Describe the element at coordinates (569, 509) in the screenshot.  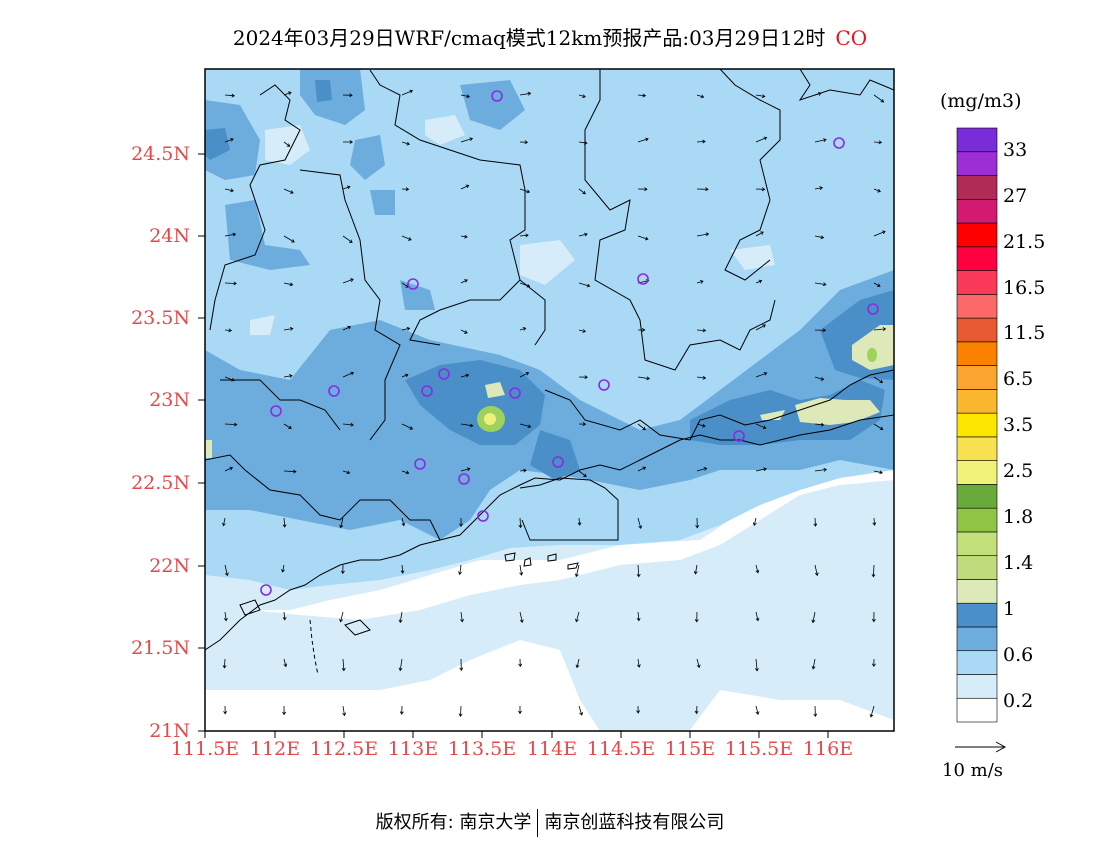
I see `hong-kong-boundary` at that location.